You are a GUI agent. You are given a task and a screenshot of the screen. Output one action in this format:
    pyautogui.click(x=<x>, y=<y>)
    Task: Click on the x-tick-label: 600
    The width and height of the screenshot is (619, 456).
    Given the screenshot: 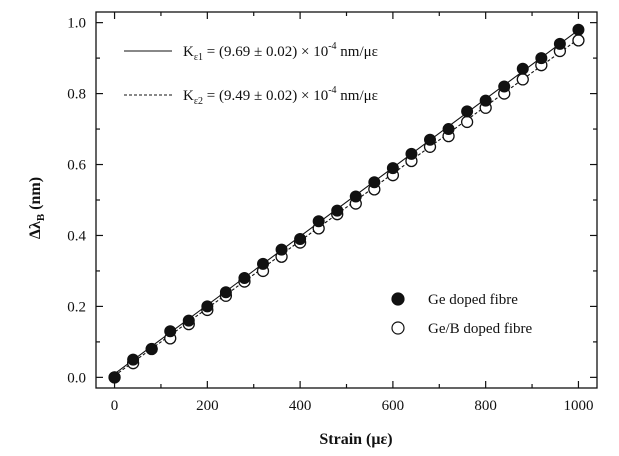 What is the action you would take?
    pyautogui.click(x=393, y=406)
    